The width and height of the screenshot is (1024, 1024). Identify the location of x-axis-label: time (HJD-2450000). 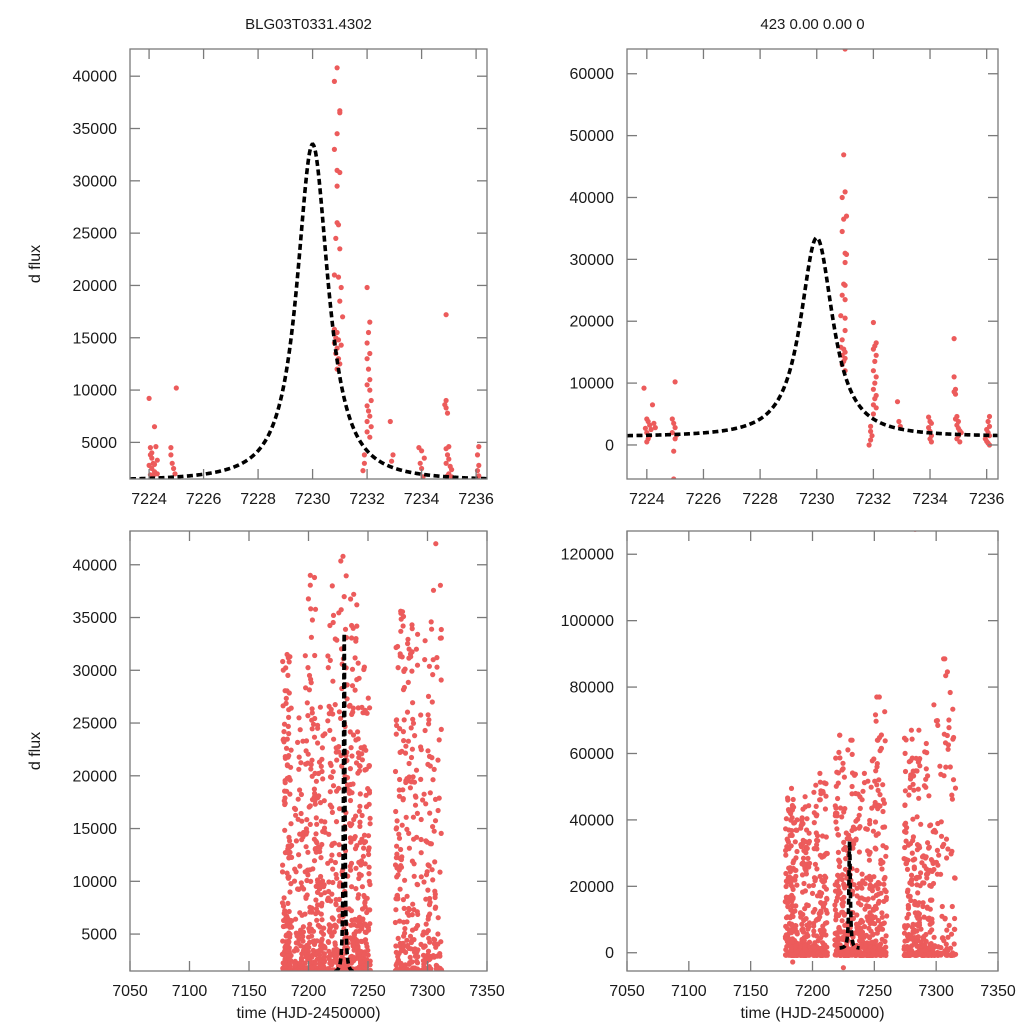
(812, 1013).